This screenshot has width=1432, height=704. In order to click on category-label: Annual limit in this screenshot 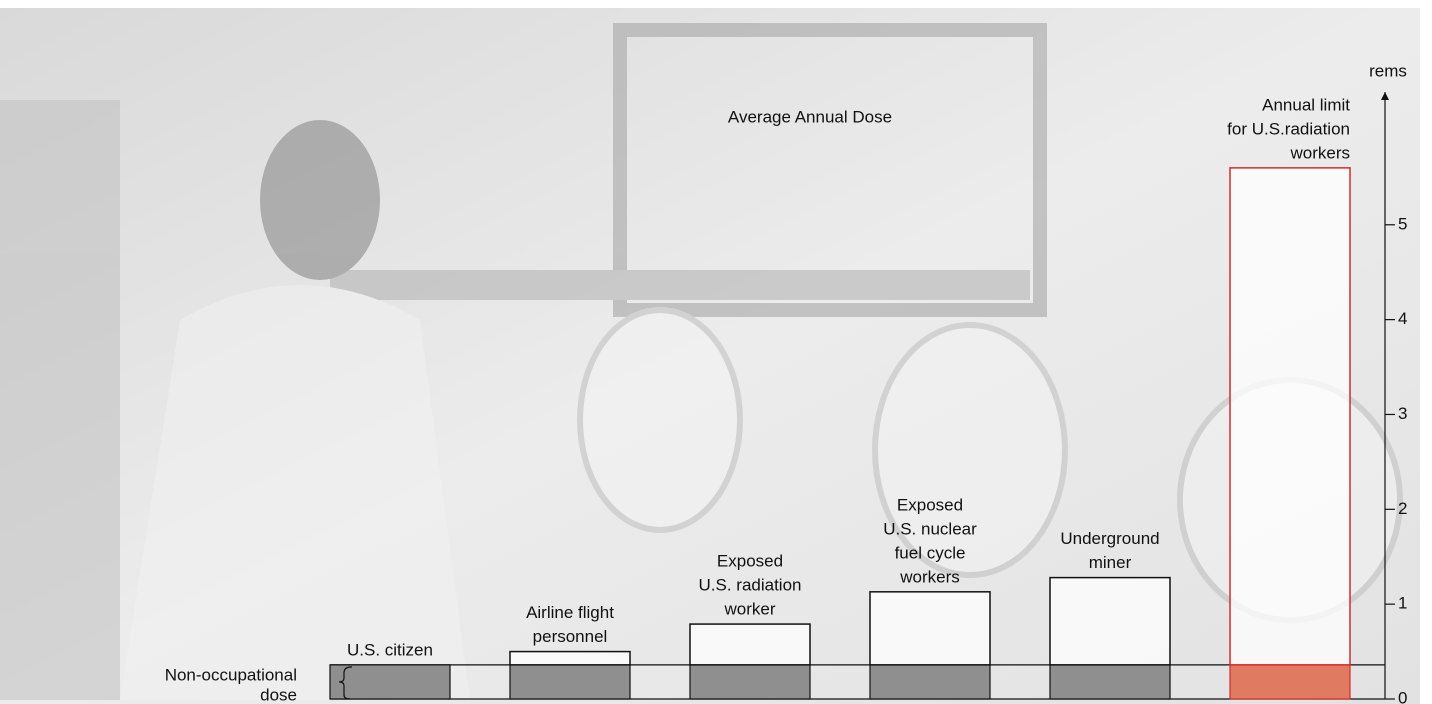, I will do `click(1306, 104)`.